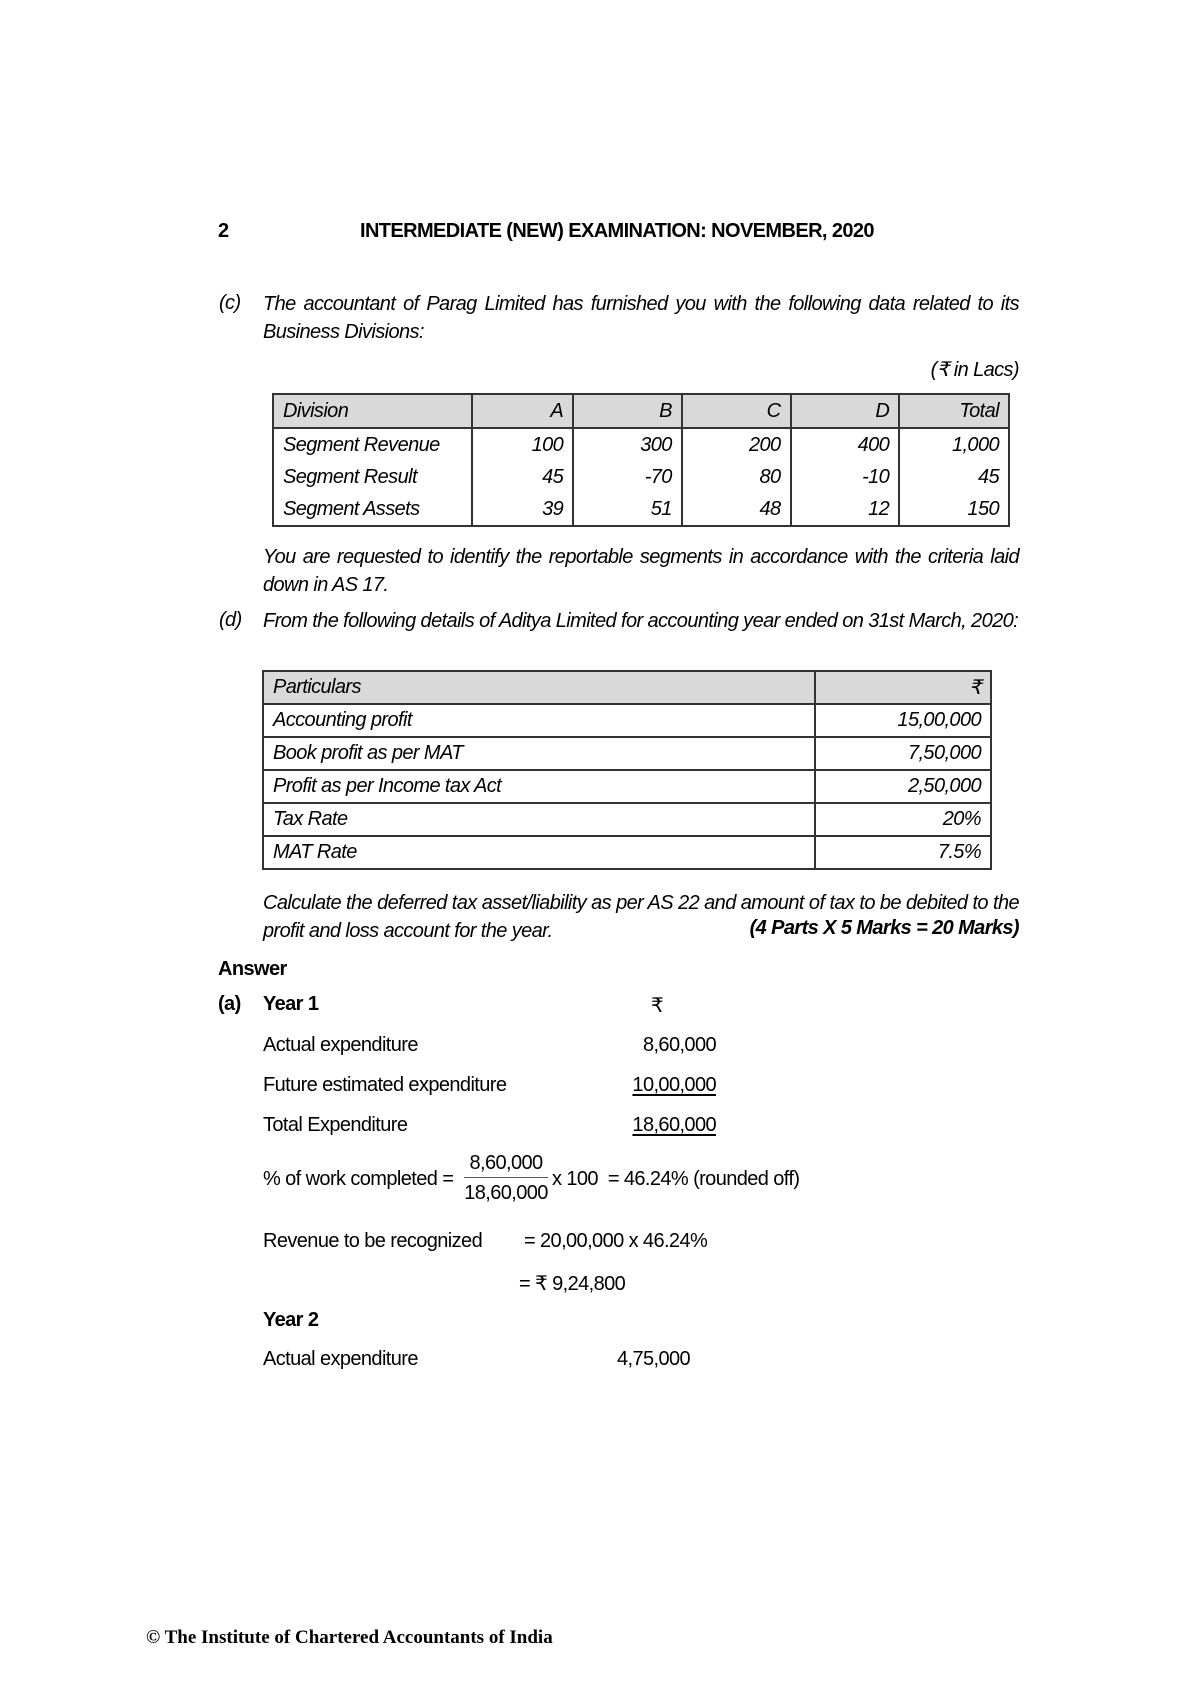 The height and width of the screenshot is (1683, 1191). I want to click on table-row: Book profit as per MAT 7,50,000, so click(626, 753).